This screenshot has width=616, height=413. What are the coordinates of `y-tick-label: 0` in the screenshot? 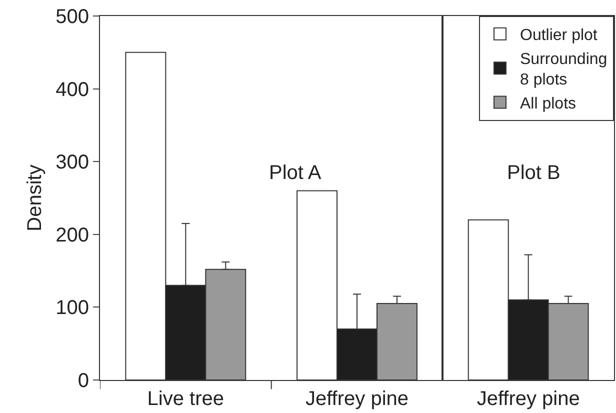 It's located at (83, 381).